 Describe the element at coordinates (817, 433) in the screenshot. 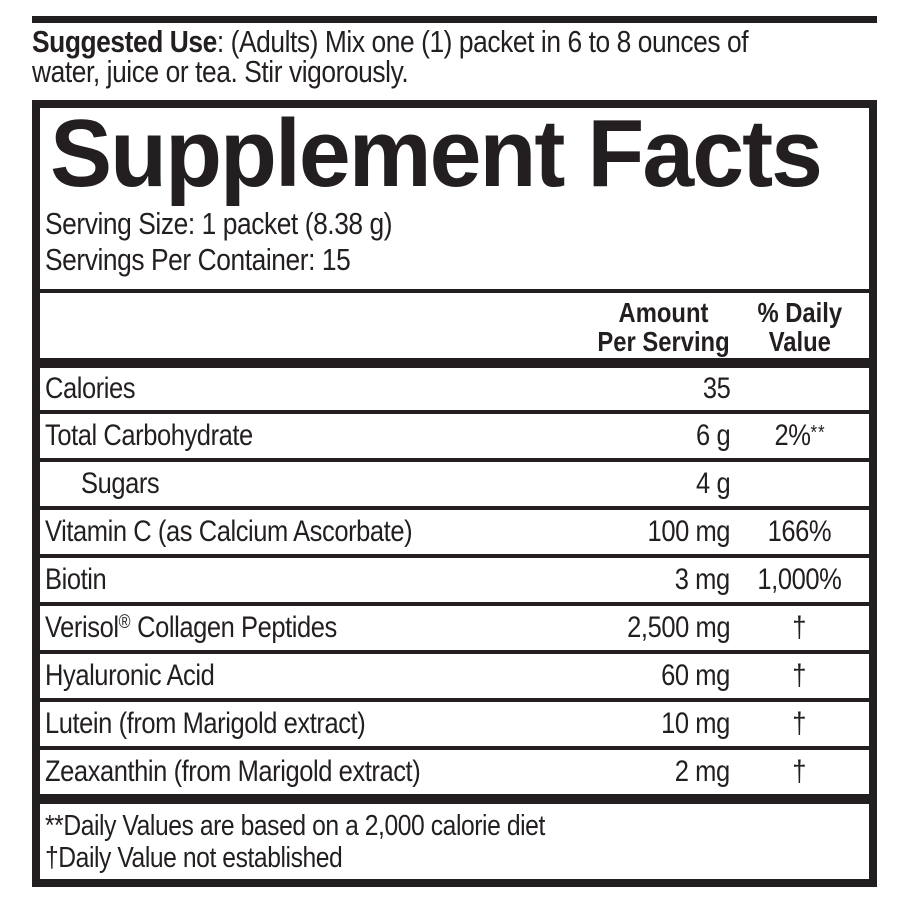

I see `daily-value-sup: **` at that location.